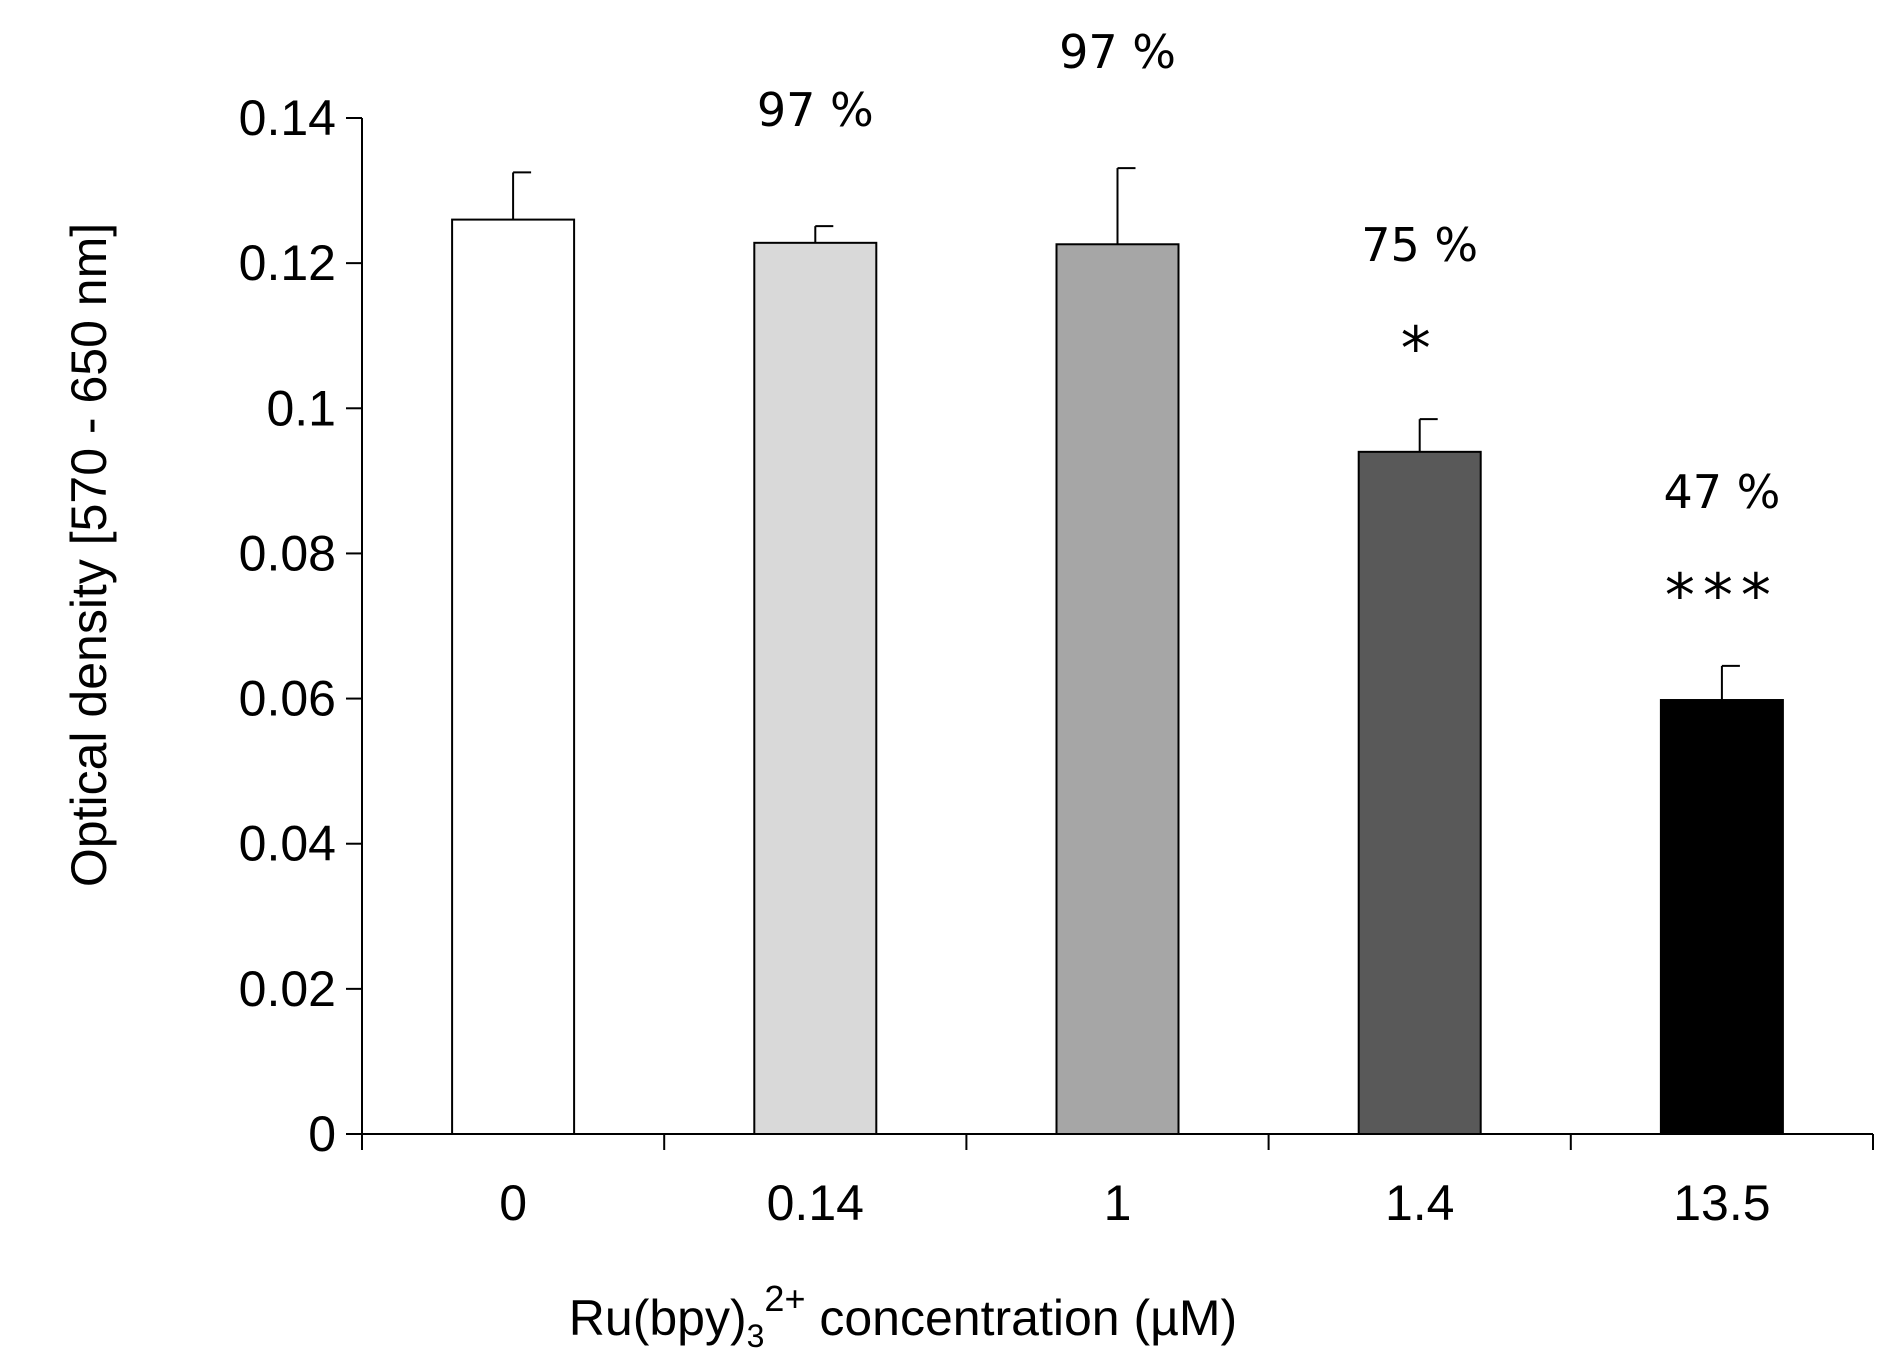 The image size is (1893, 1357). Describe the element at coordinates (301, 408) in the screenshot. I see `y-tick-label: 0.1` at that location.